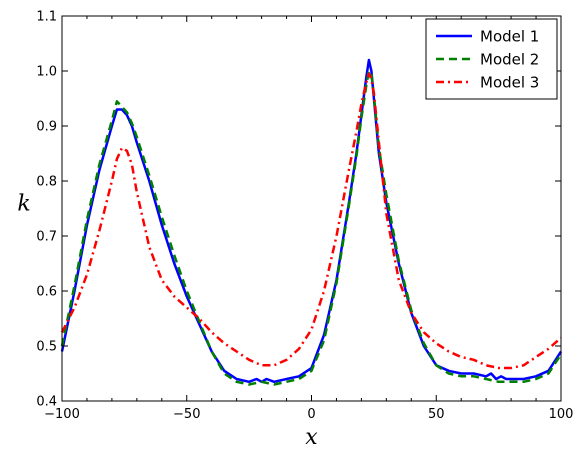 Image resolution: width=581 pixels, height=455 pixels. Describe the element at coordinates (46, 72) in the screenshot. I see `y-tick-label: 1.0` at that location.